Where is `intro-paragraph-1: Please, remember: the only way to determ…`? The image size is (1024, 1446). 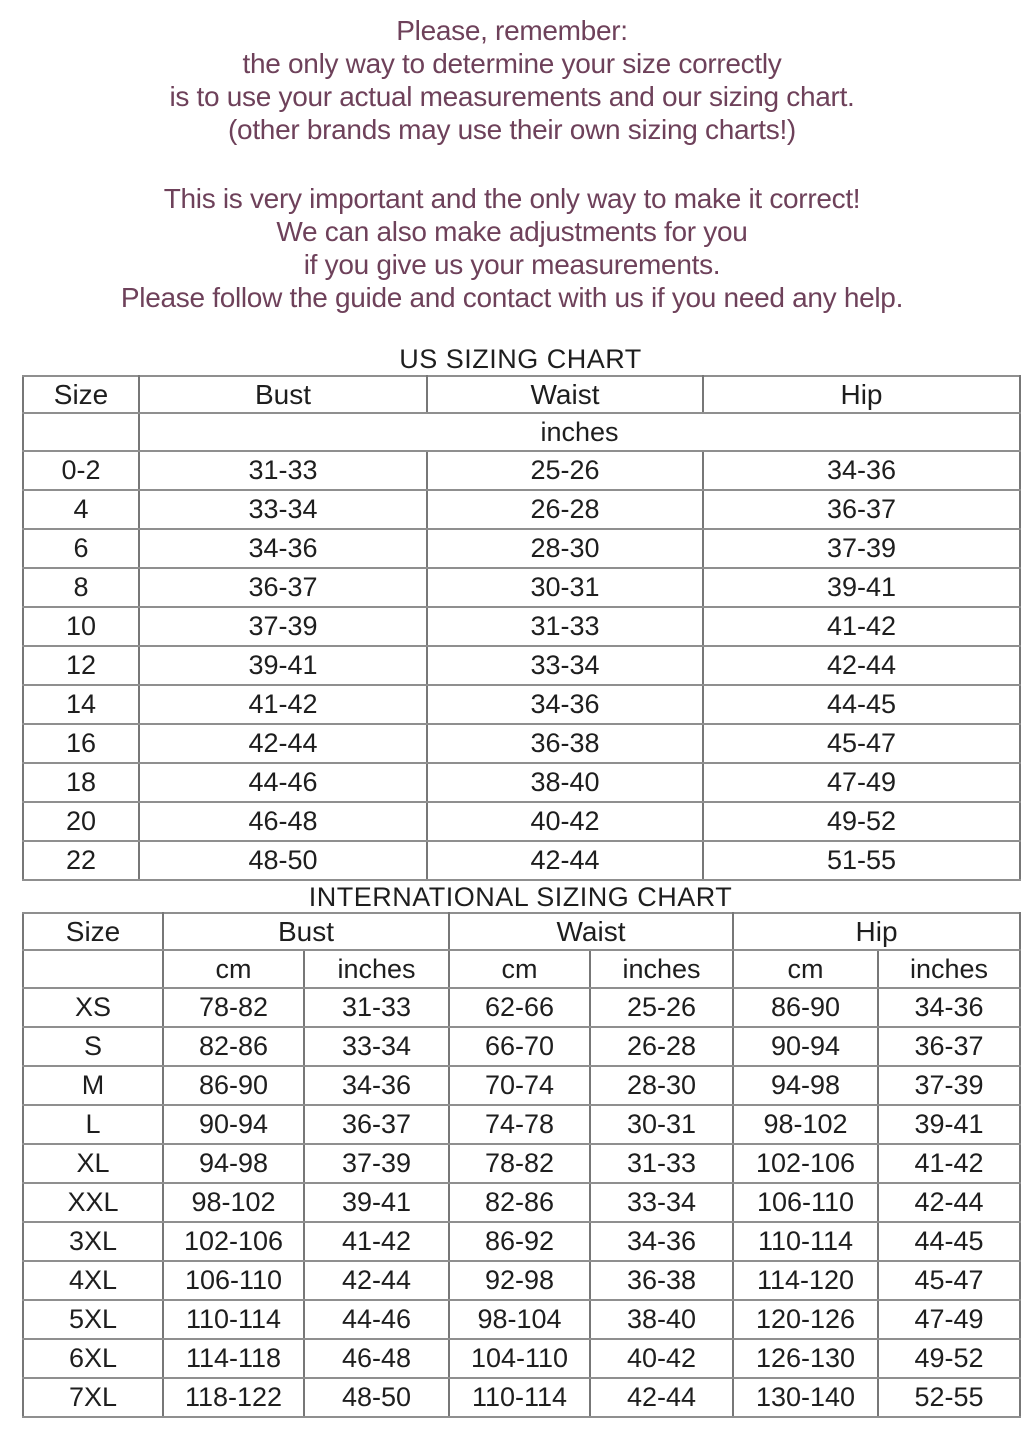 intro-paragraph-1: Please, remember: the only way to determ… is located at coordinates (512, 80).